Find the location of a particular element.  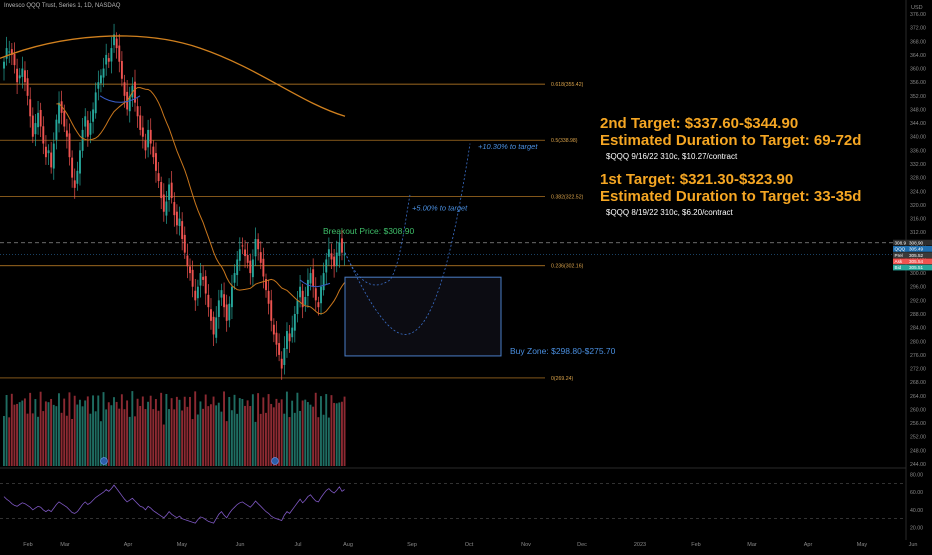

y-tick-label: 340.00 is located at coordinates (918, 138).